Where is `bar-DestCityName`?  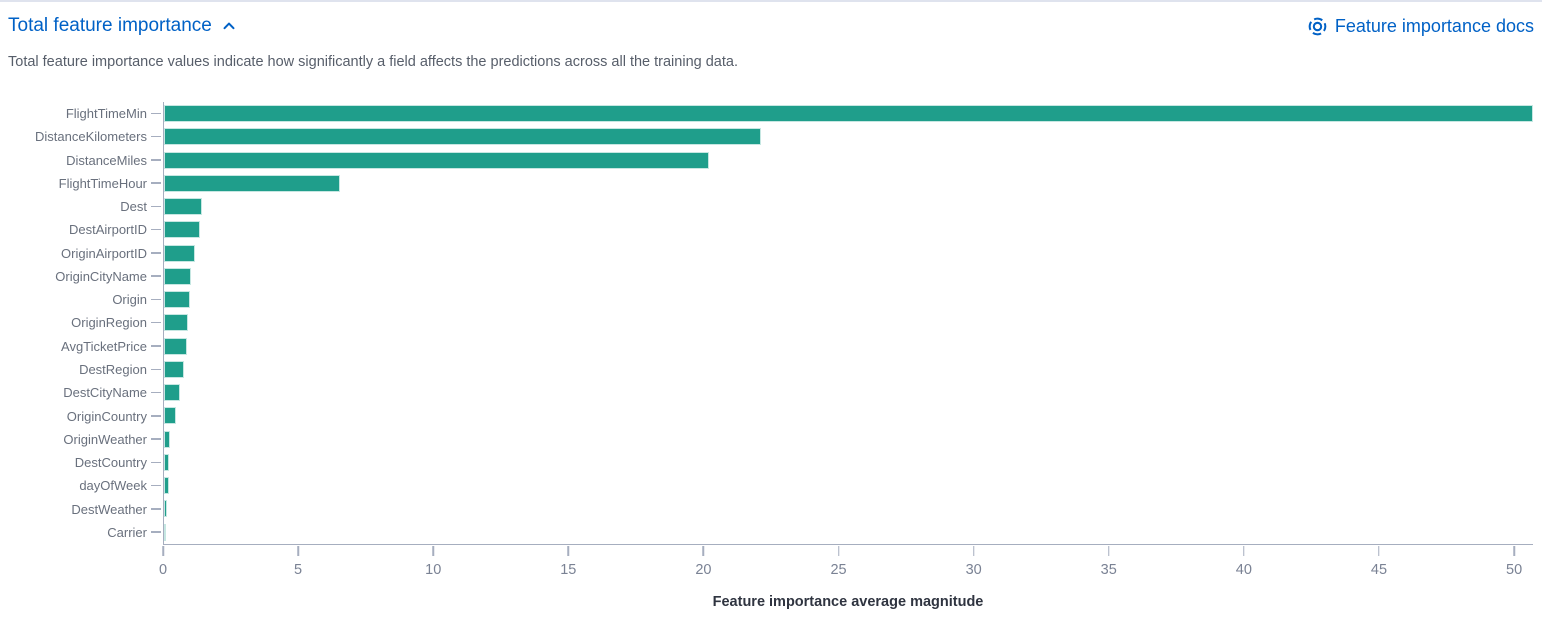
bar-DestCityName is located at coordinates (172, 393).